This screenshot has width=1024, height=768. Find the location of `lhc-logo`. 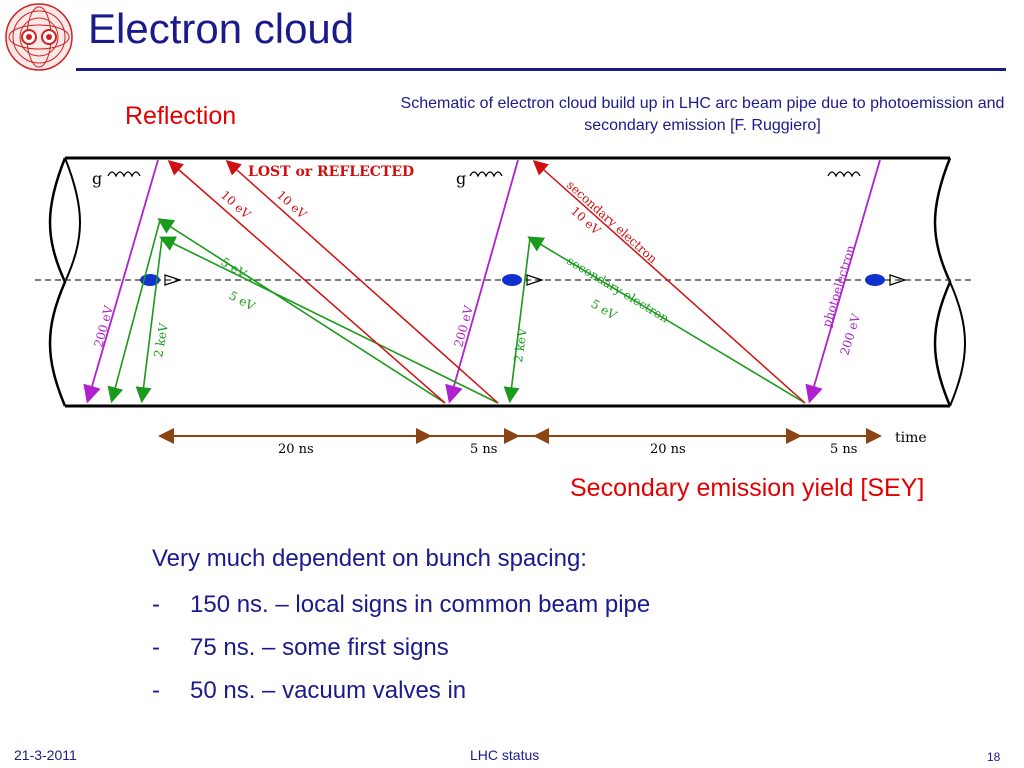

lhc-logo is located at coordinates (39, 37).